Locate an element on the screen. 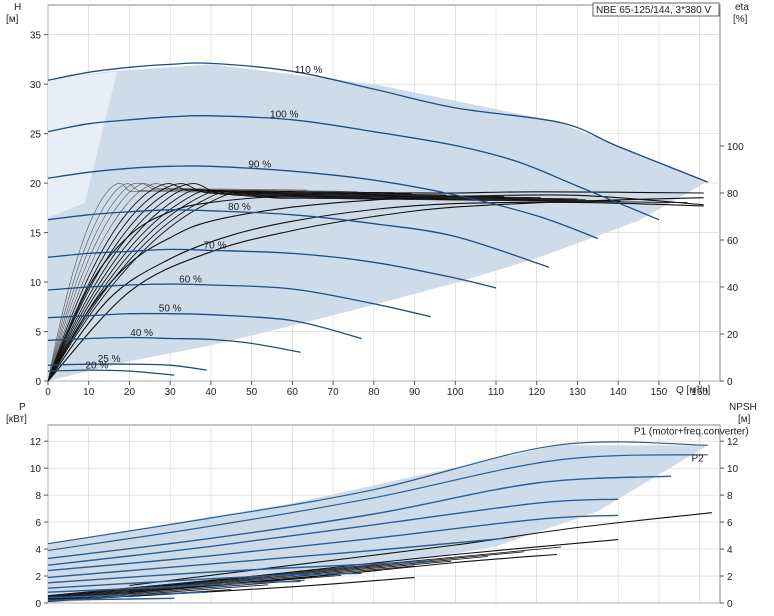 The image size is (774, 616). flow-tick-label: 30 is located at coordinates (171, 392).